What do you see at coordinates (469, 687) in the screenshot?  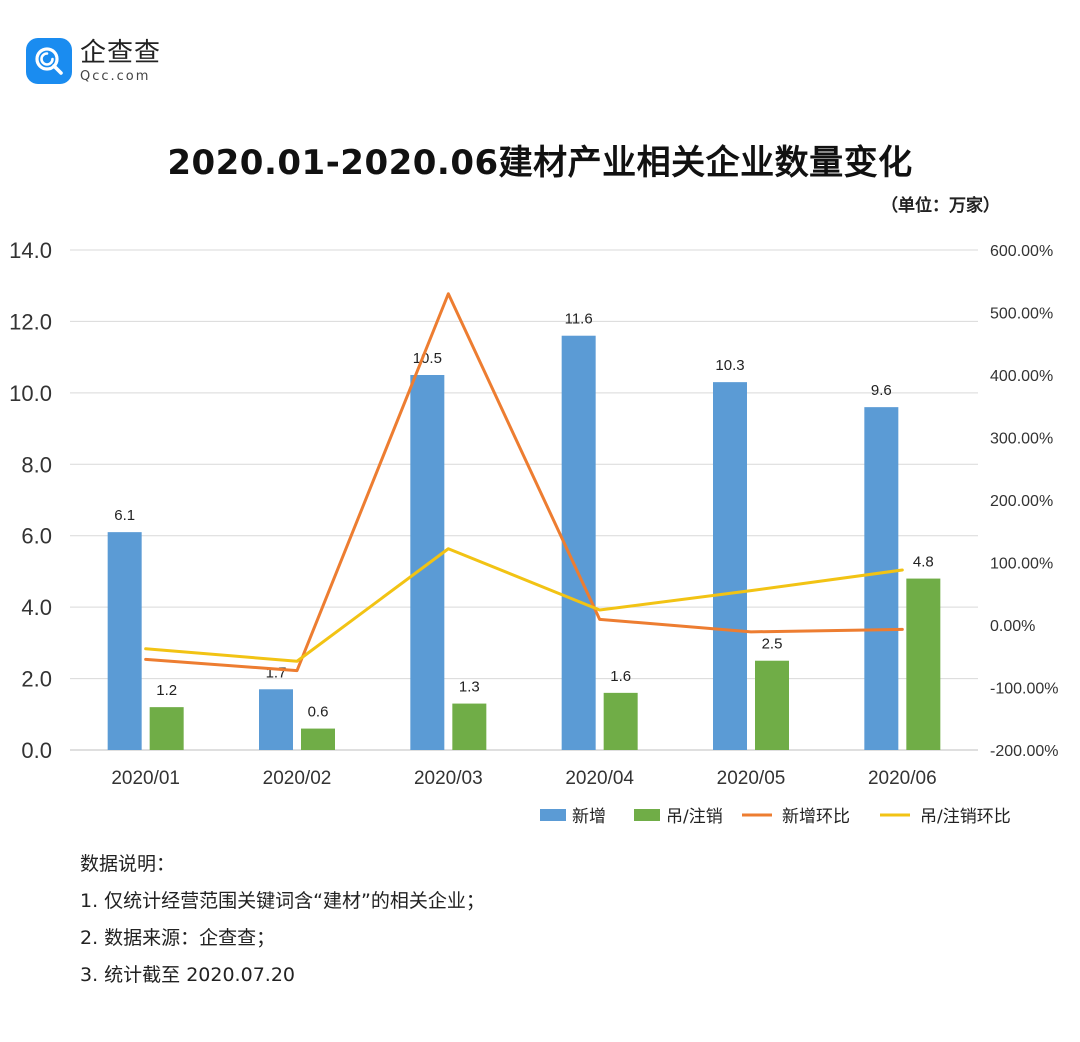 I see `bar-data-label: 1.3` at bounding box center [469, 687].